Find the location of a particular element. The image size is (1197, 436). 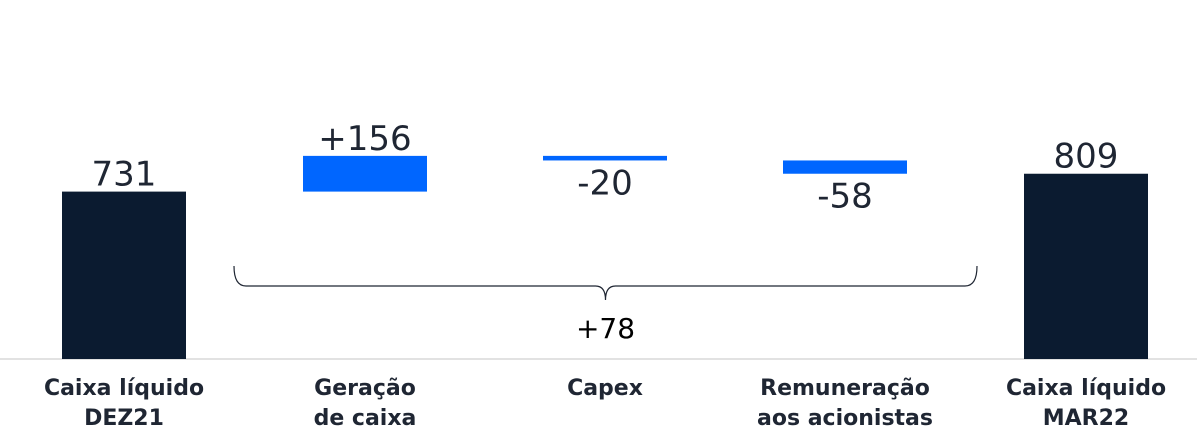

category-label-4-line-0: Caixa líquido is located at coordinates (1086, 388).